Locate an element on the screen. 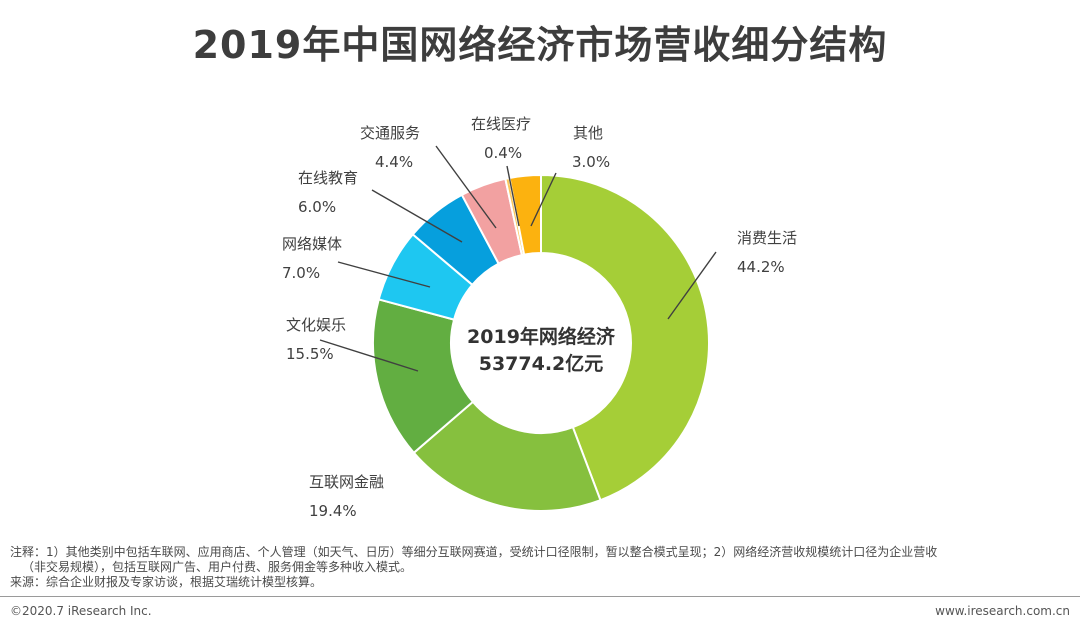  source-note: 来源：综合企业财报及专家访谈，根据艾瑞统计模型核算。 is located at coordinates (166, 582).